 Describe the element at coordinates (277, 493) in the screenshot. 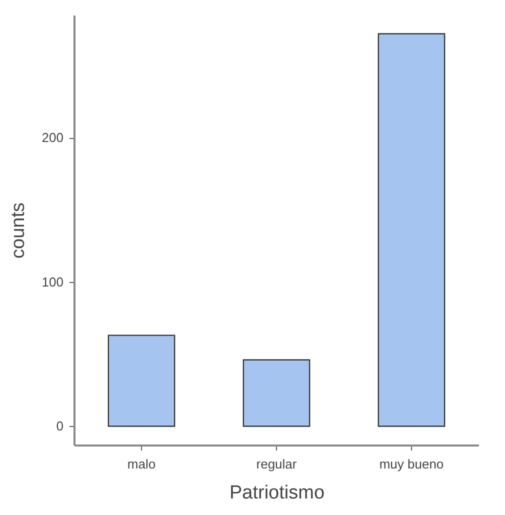

I see `x-axis-title: Patriotismo` at that location.